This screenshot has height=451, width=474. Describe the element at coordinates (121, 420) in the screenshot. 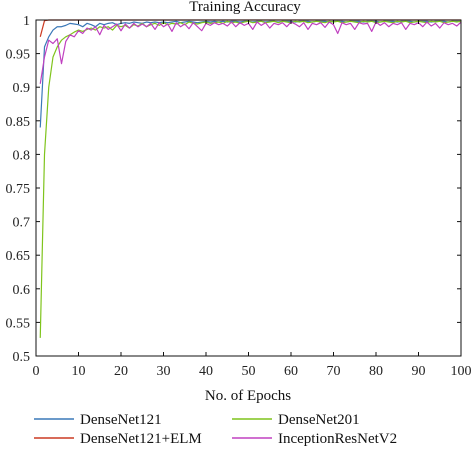

I see `legend-label-densenet121: DenseNet121` at that location.